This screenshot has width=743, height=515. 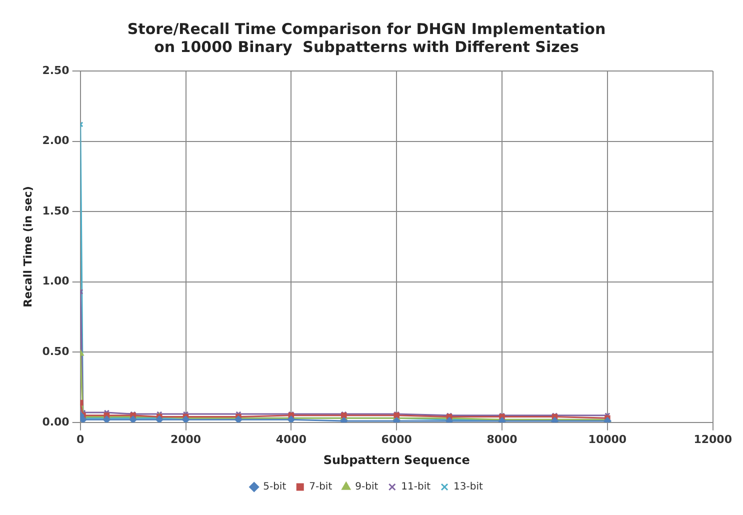 I want to click on x-tick-label: 8000, so click(x=502, y=439).